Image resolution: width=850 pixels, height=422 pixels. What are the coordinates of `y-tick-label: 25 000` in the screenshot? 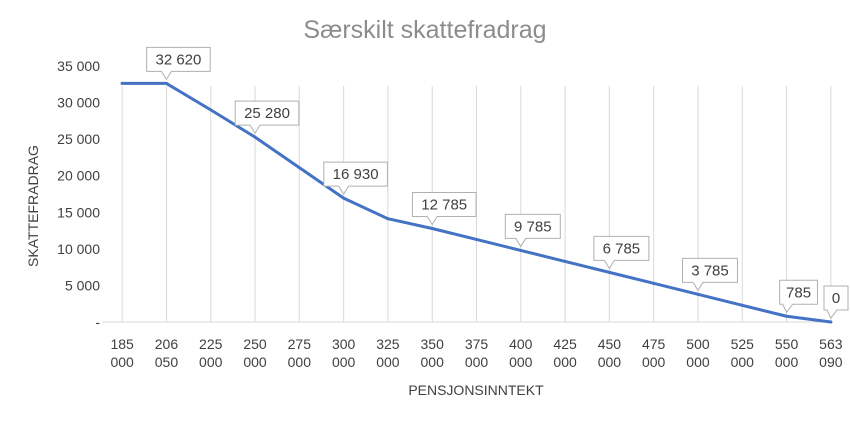 It's located at (78, 139).